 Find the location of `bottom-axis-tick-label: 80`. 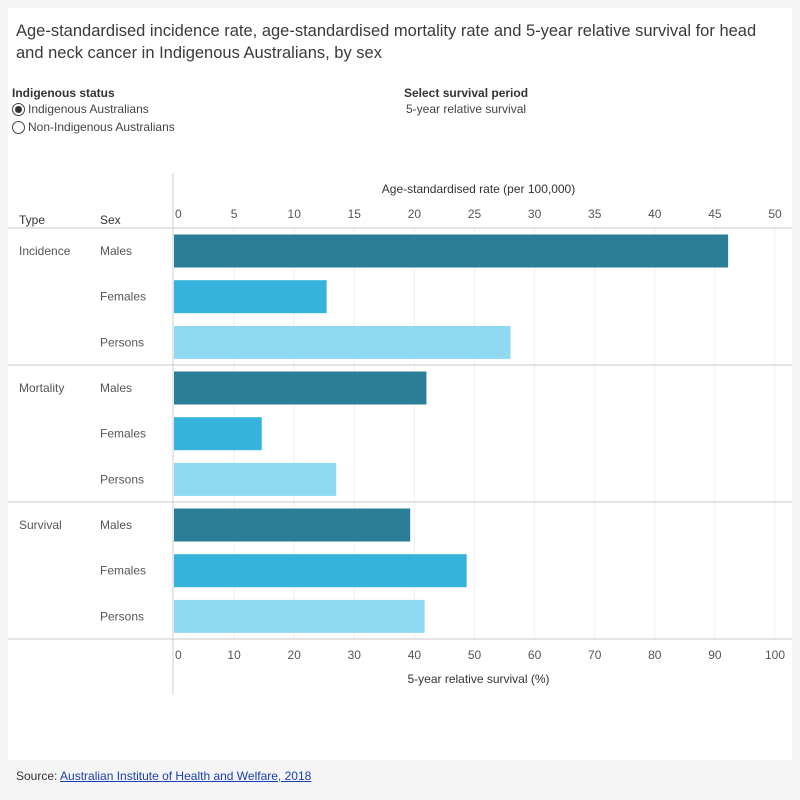

bottom-axis-tick-label: 80 is located at coordinates (655, 655).